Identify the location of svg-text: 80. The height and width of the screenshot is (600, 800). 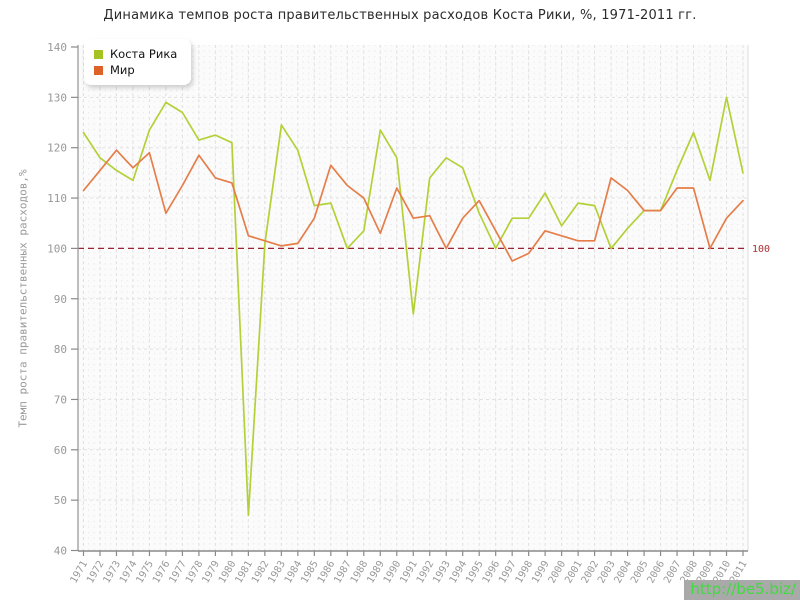
(60, 349).